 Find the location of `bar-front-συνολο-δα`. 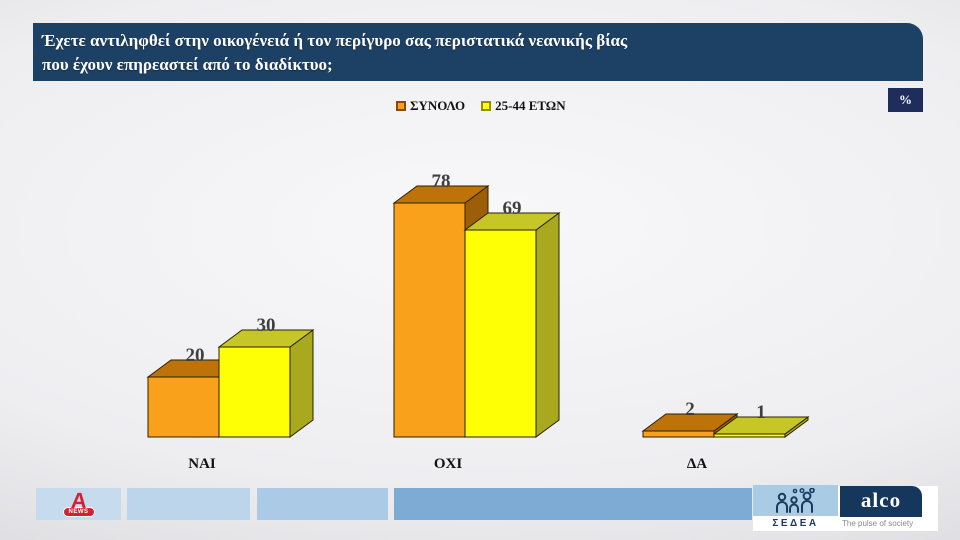

bar-front-συνολο-δα is located at coordinates (678, 434).